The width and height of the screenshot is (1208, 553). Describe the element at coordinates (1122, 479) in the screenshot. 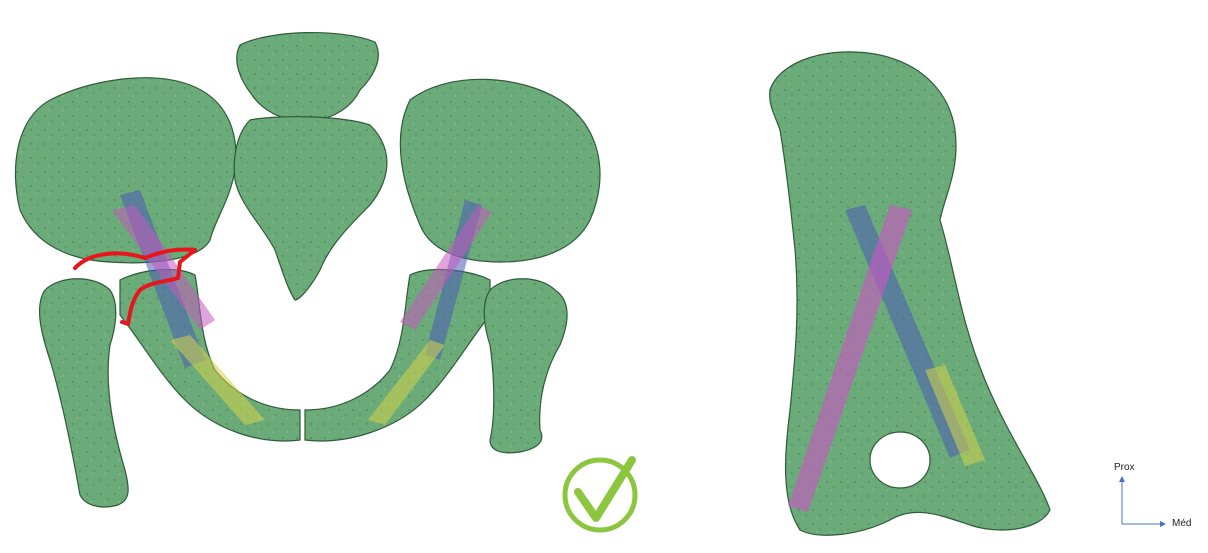

I see `proximal-arrow-head` at that location.